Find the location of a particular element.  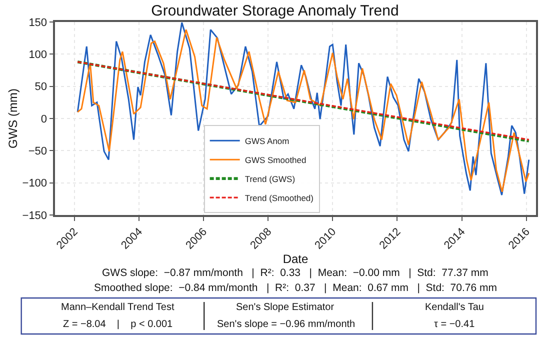

legend-label: Trend (Smoothed) is located at coordinates (279, 197).